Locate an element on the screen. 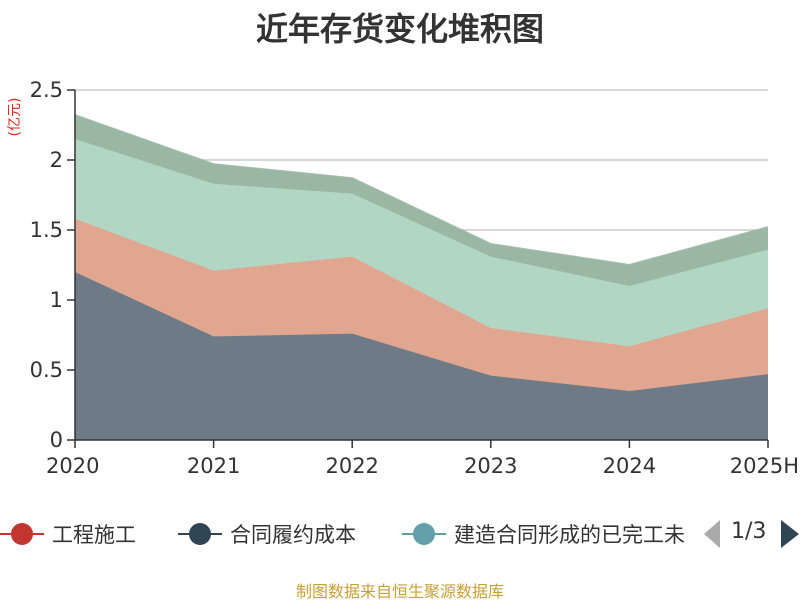 The width and height of the screenshot is (800, 602). y-tick-label: 1.5 is located at coordinates (46, 230).